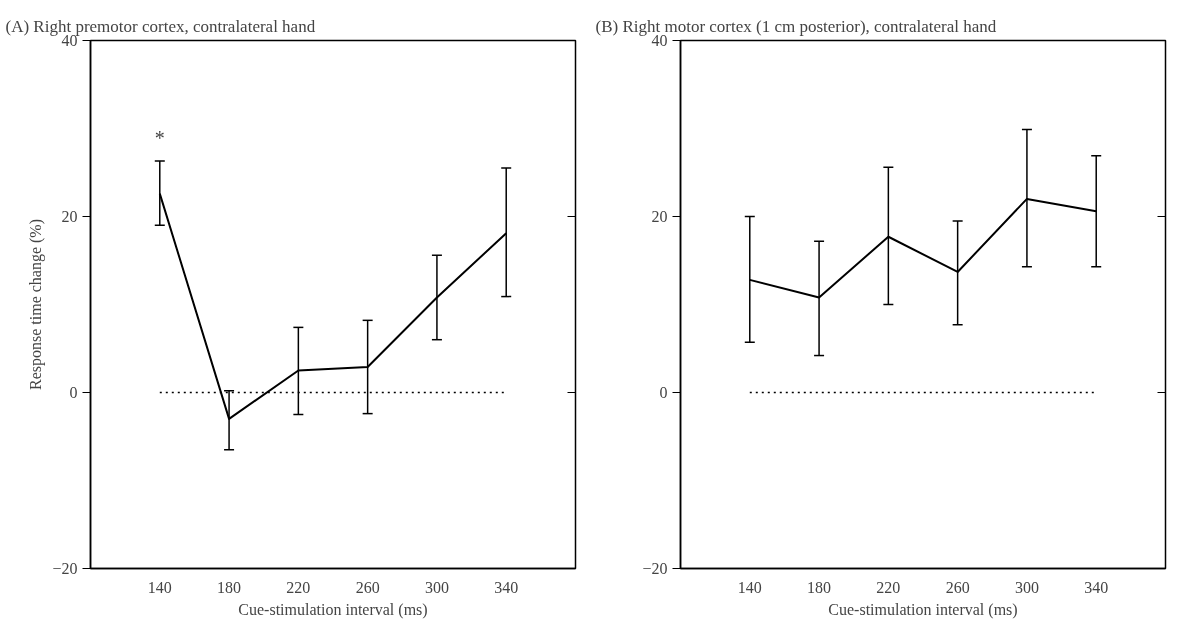 The height and width of the screenshot is (624, 1187). I want to click on y-axis-title: Response time change (%), so click(36, 304).